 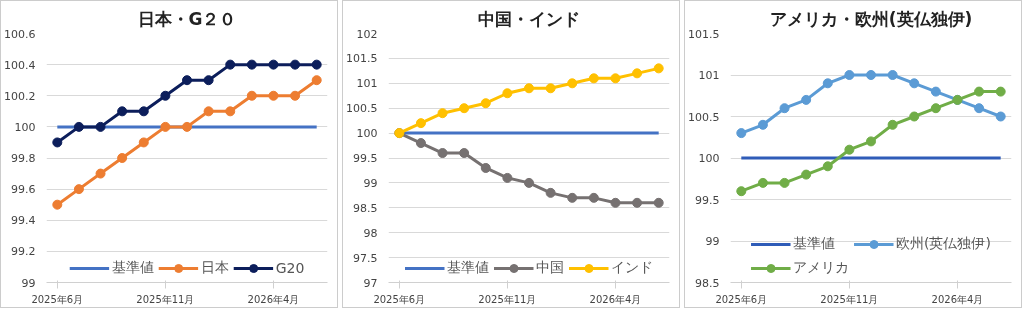 I want to click on chart-title: 中国・インド, so click(x=529, y=18).